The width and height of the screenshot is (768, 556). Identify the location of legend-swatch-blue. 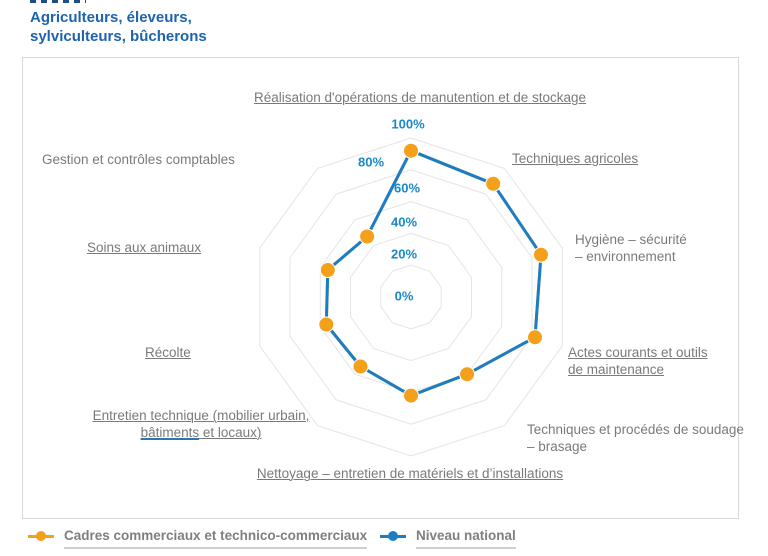
(393, 536).